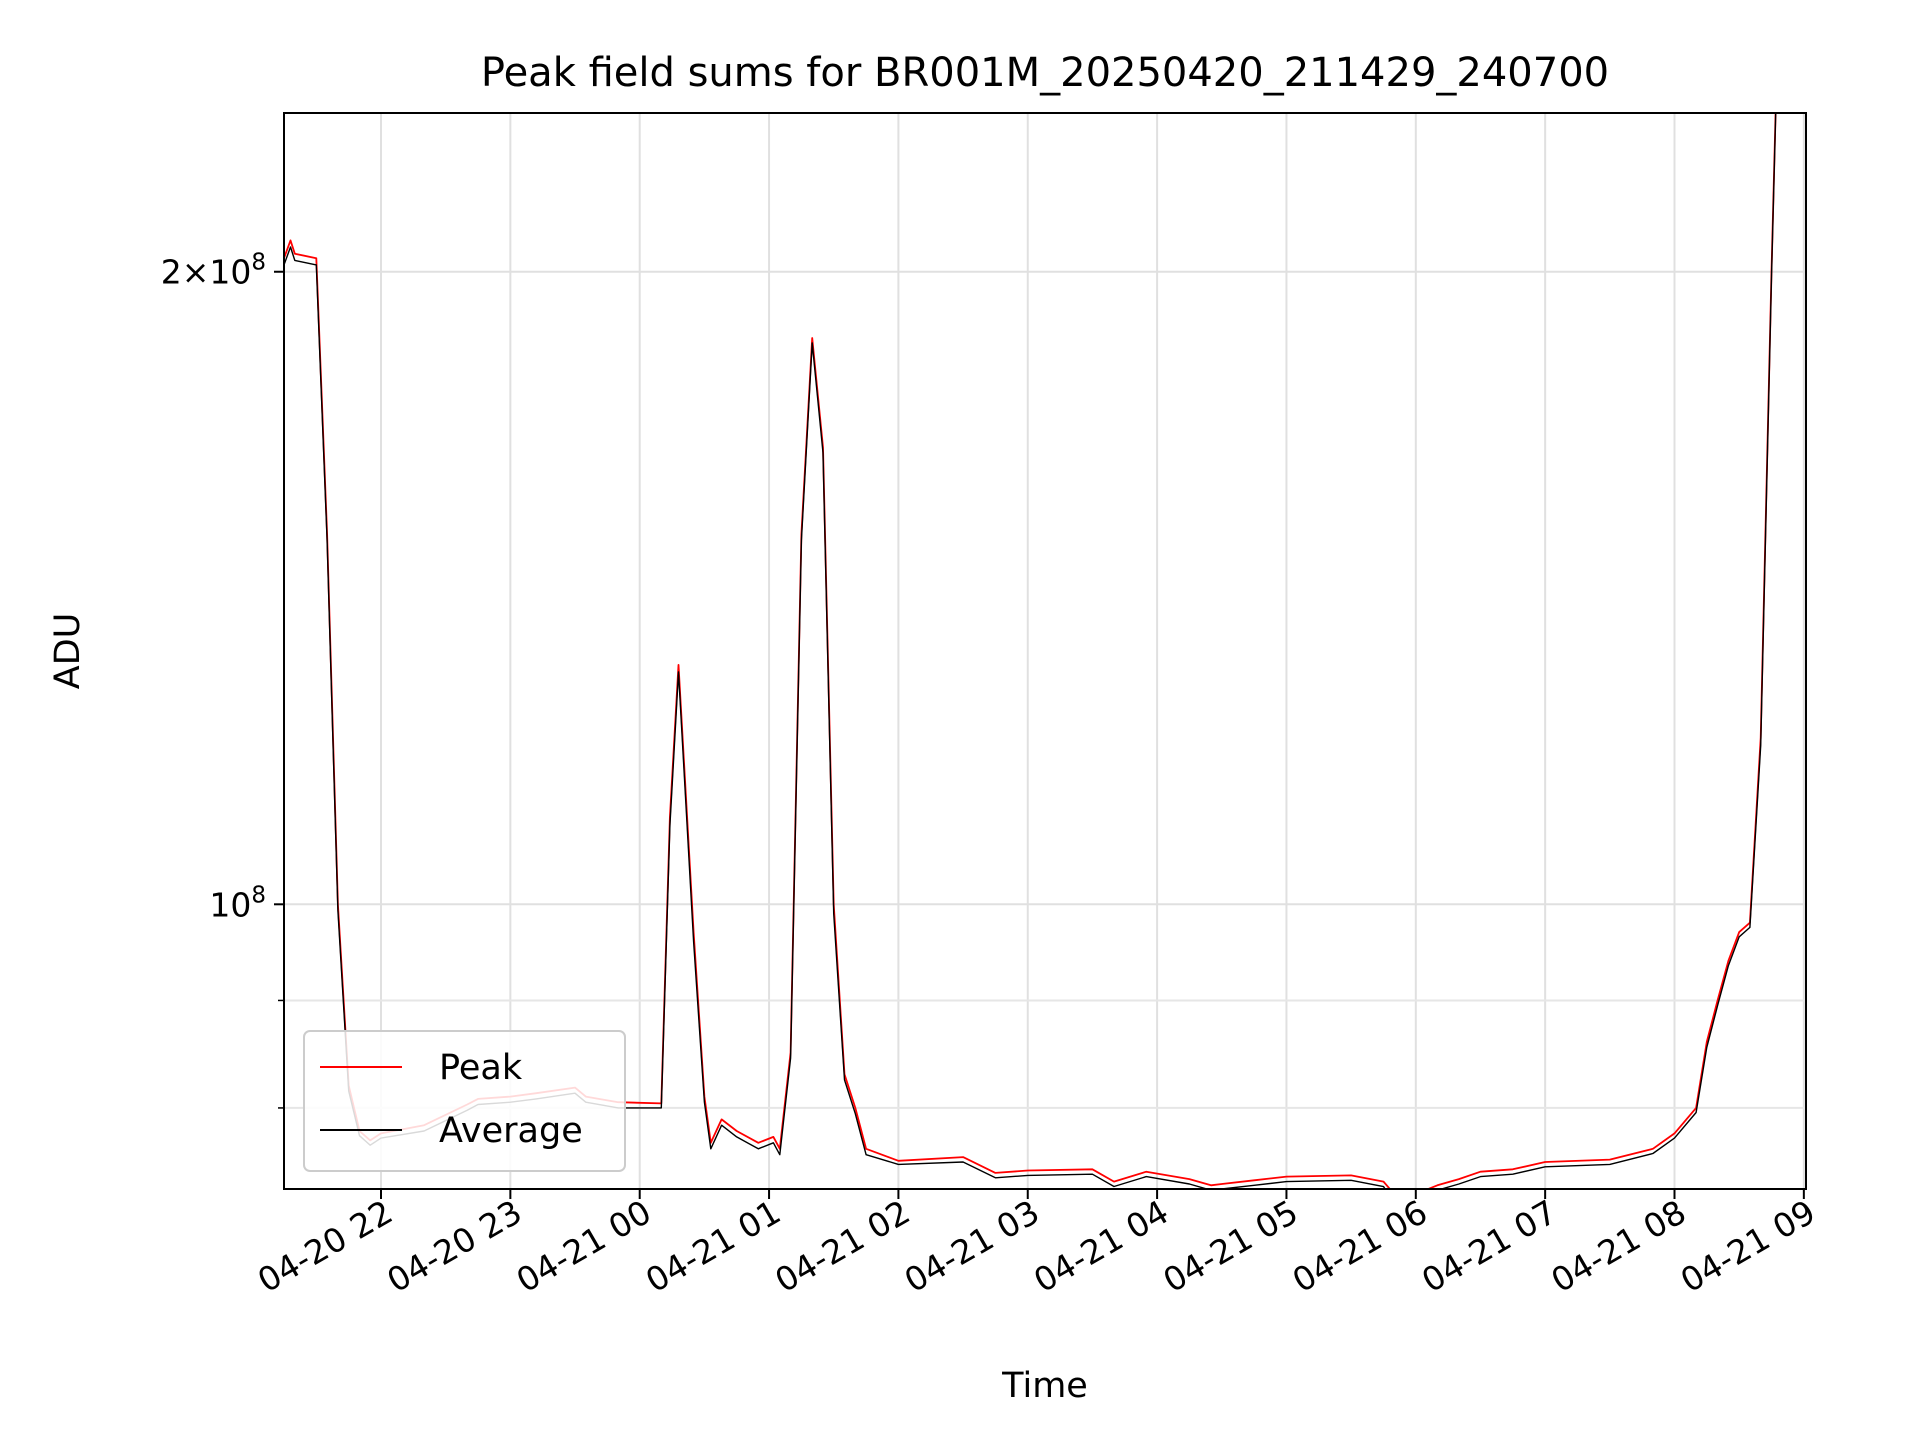  Describe the element at coordinates (237, 903) in the screenshot. I see `y-tick-label: 108` at that location.